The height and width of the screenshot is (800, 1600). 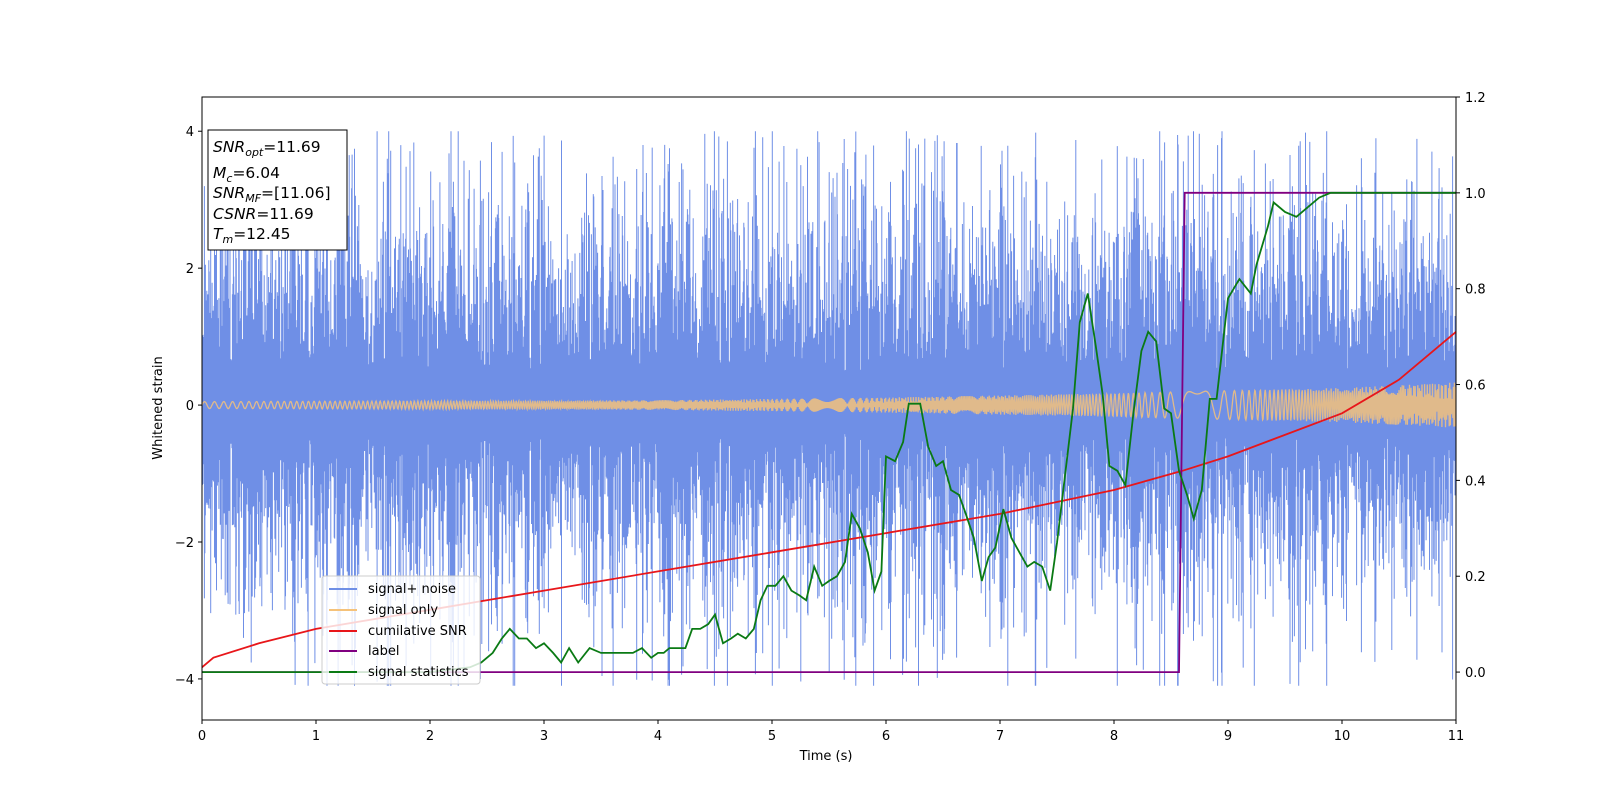 What do you see at coordinates (1475, 673) in the screenshot?
I see `y2-tick-label: 0.0` at bounding box center [1475, 673].